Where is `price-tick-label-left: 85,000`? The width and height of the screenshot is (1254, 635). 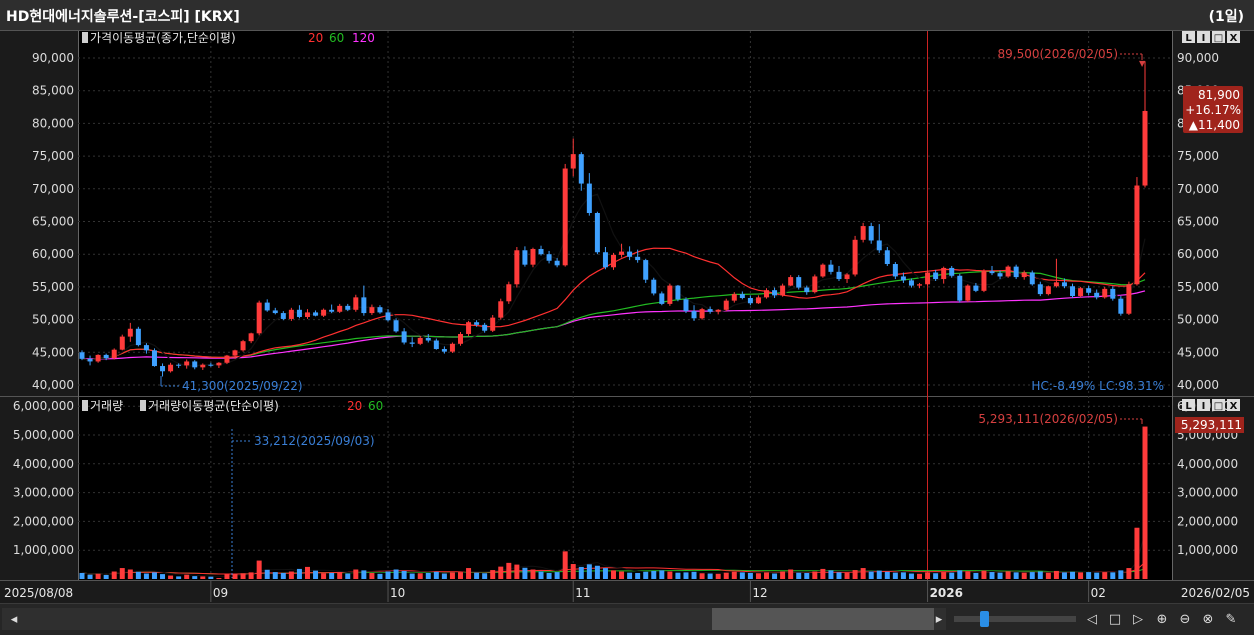
price-tick-label-left: 85,000 is located at coordinates (53, 91).